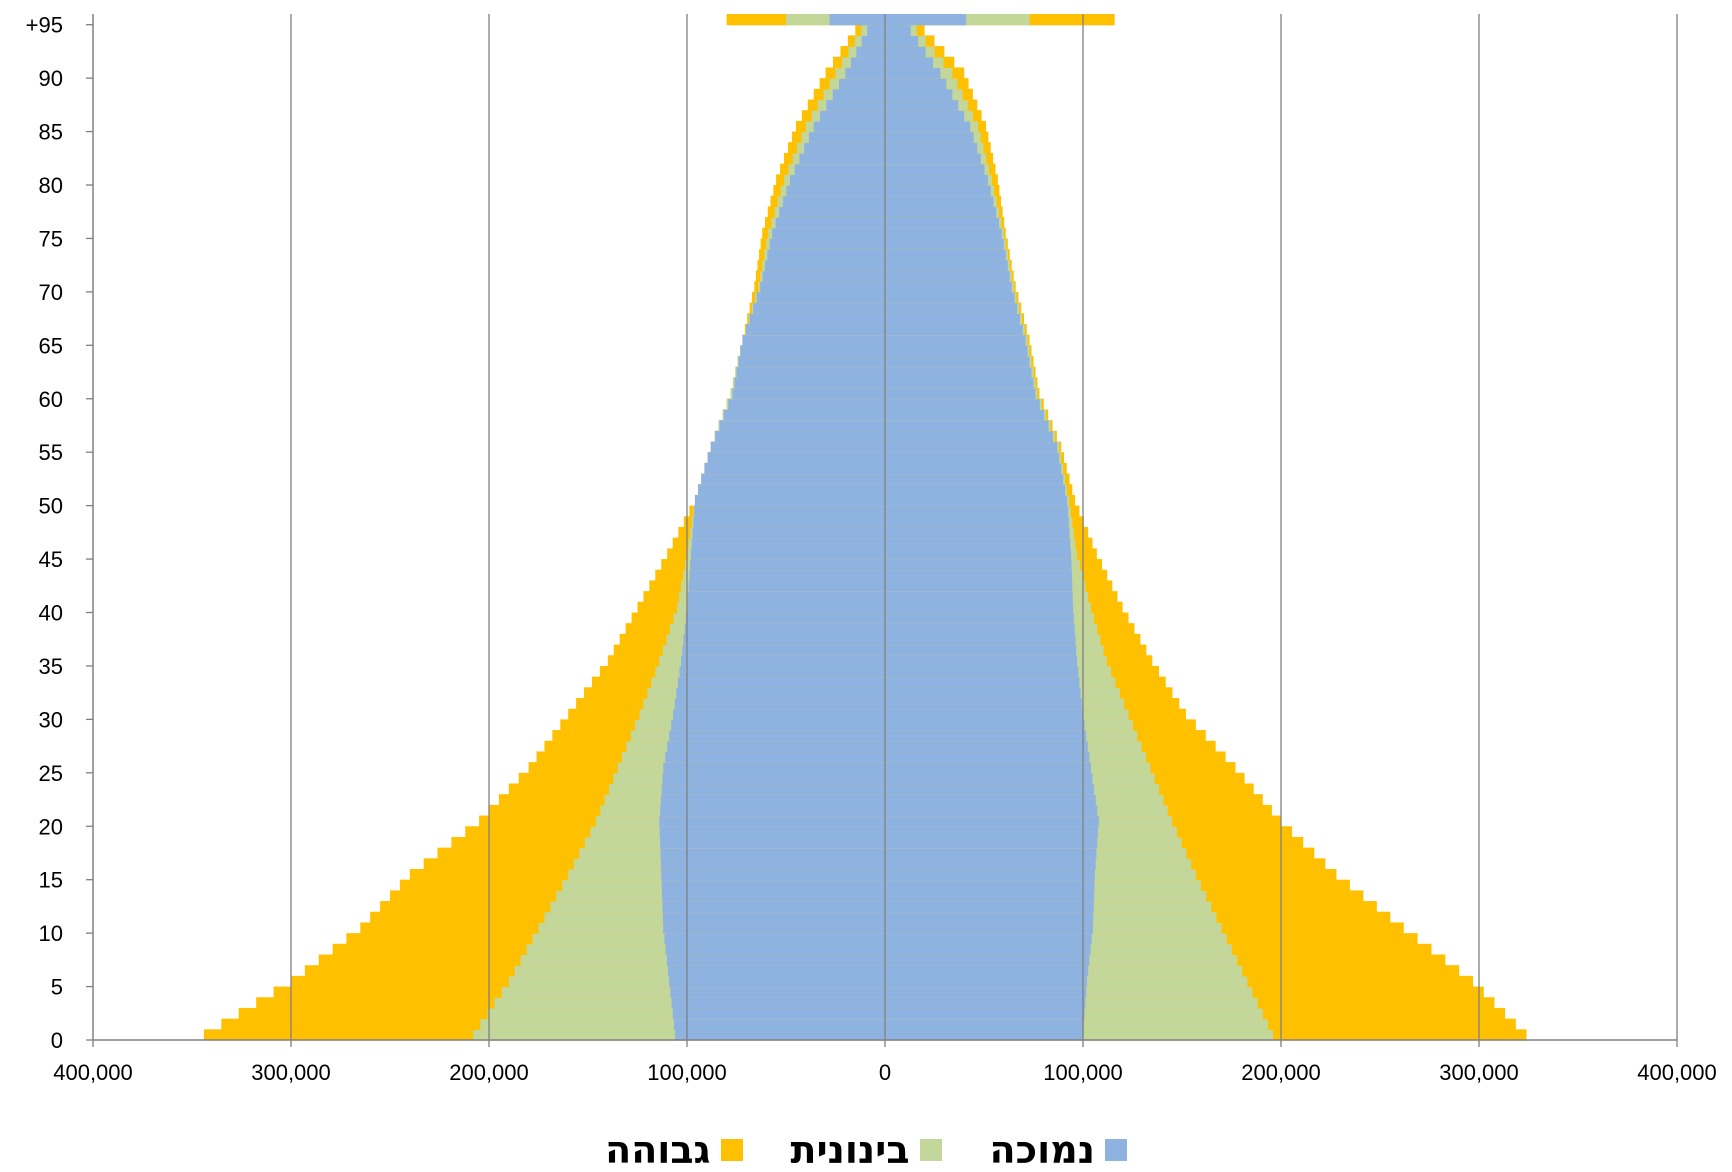 The width and height of the screenshot is (1732, 1172). What do you see at coordinates (850, 1150) in the screenshot?
I see `legend-label-medium: בינונית` at bounding box center [850, 1150].